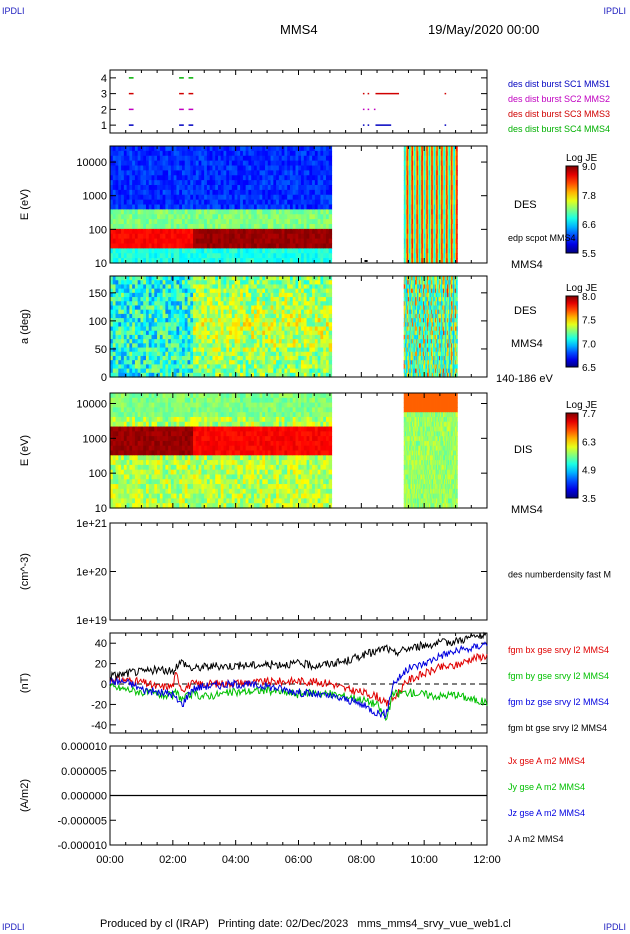 This screenshot has height=934, width=630. Describe the element at coordinates (91, 163) in the screenshot. I see `des-energy-tick-label: 10000` at that location.